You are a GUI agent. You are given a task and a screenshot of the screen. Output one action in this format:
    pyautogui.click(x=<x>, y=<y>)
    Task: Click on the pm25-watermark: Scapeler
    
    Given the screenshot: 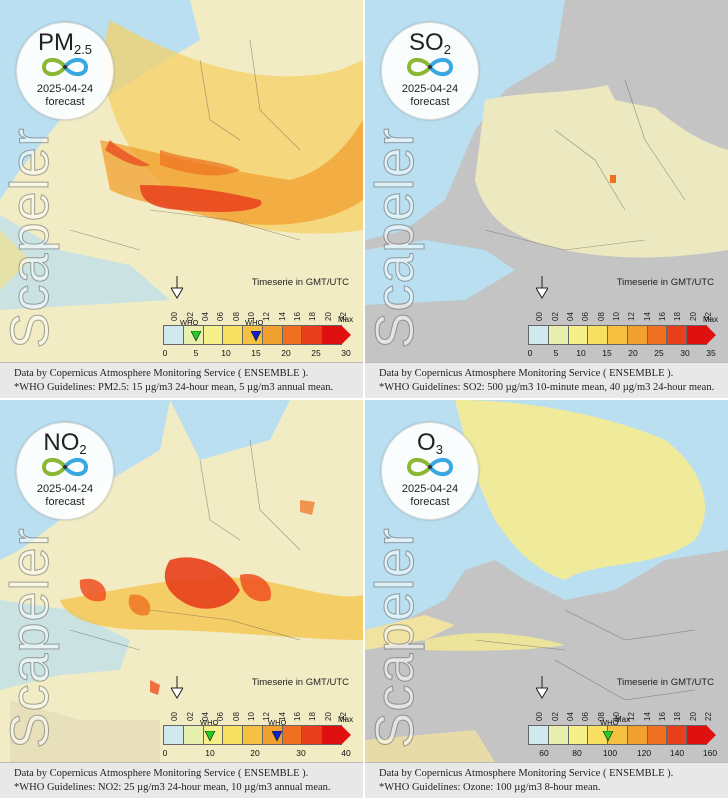 What is the action you would take?
    pyautogui.click(x=30, y=238)
    